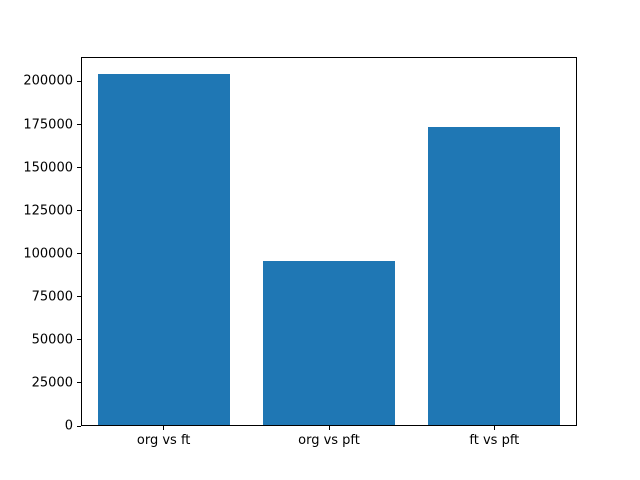  I want to click on y-tick-label: 175000, so click(48, 125).